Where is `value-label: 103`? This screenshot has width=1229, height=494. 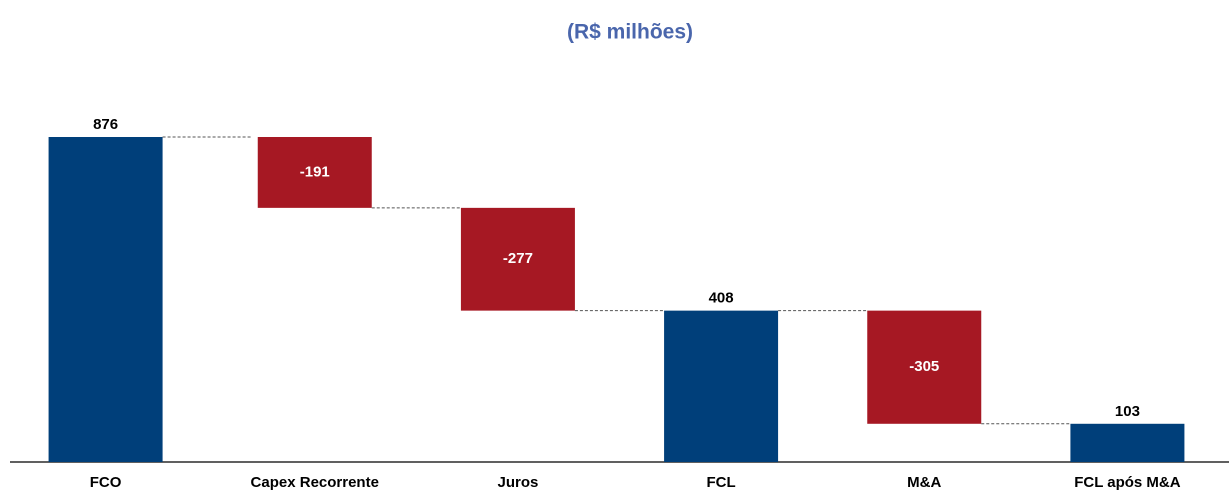 value-label: 103 is located at coordinates (1127, 411).